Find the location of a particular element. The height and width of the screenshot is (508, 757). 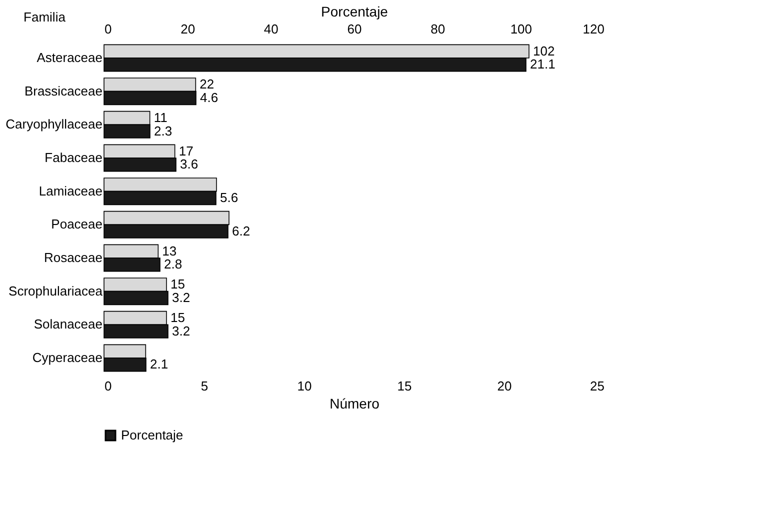

x-tick-label: 0 is located at coordinates (108, 386).